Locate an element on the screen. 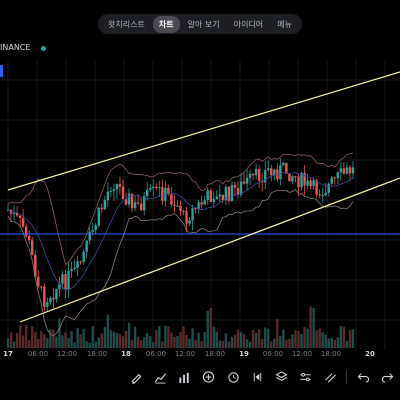  symbol-marker is located at coordinates (1, 71).